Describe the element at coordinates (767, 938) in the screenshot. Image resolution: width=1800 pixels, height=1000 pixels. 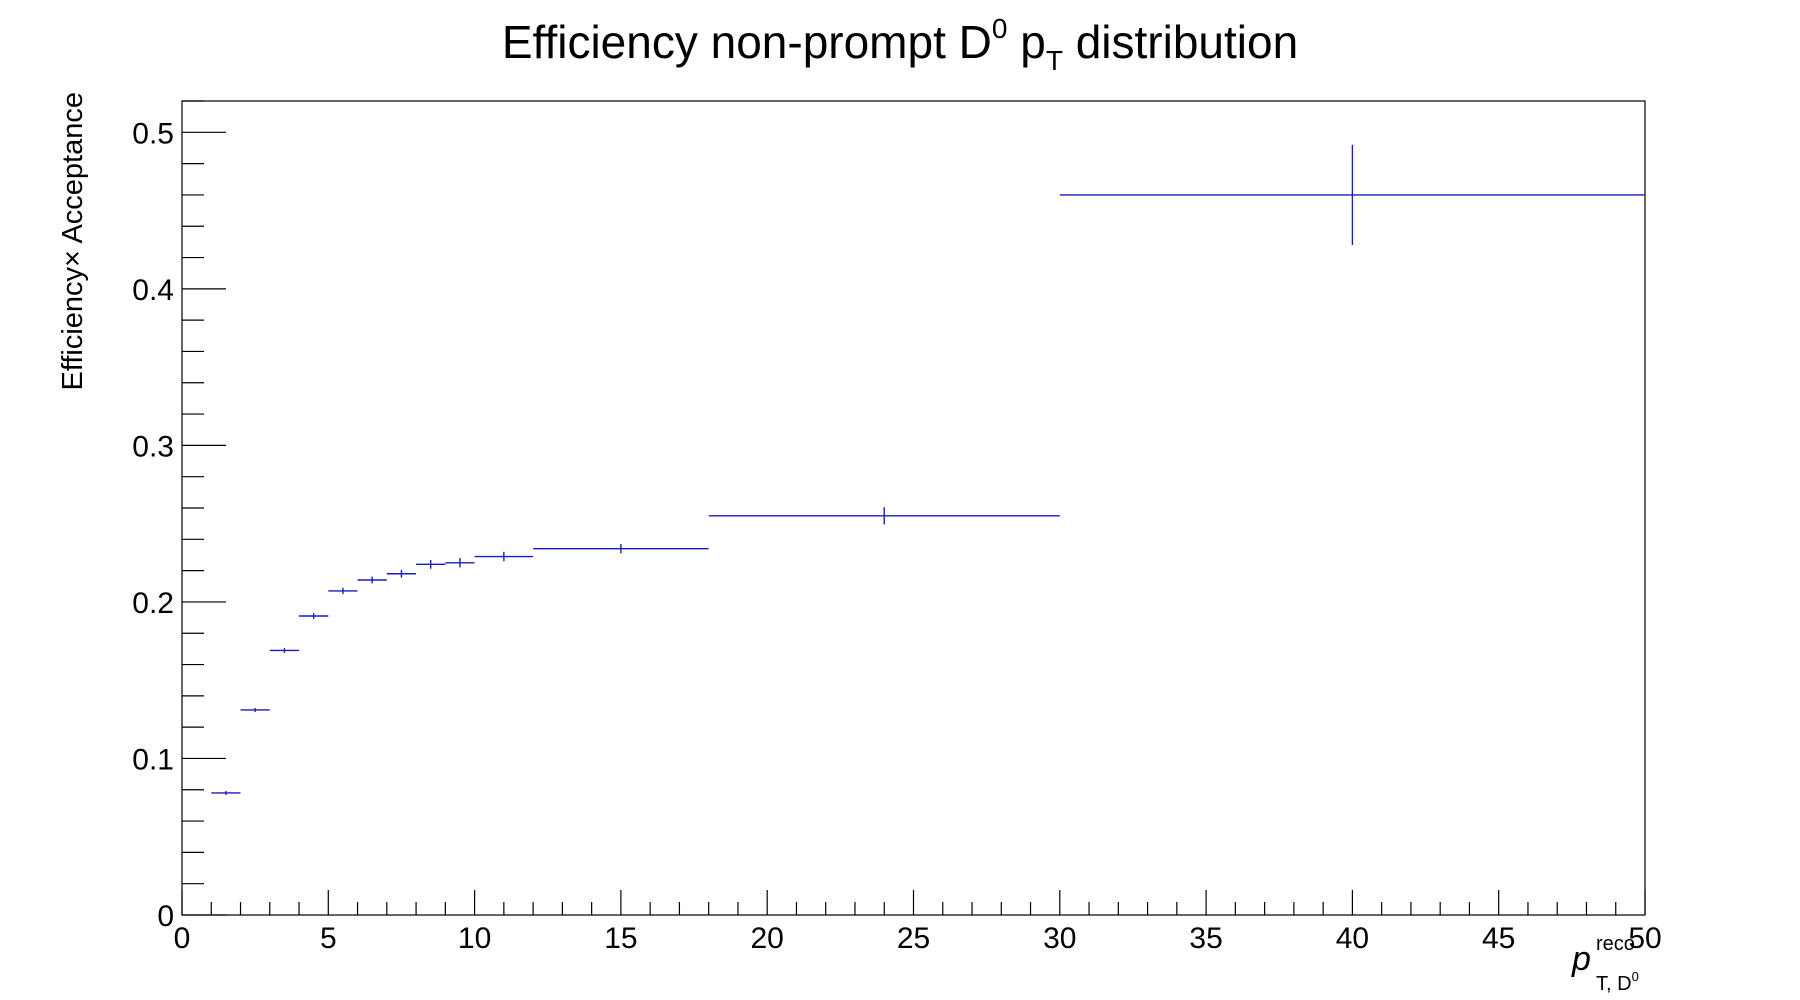
I see `x-tick-label: 20` at that location.